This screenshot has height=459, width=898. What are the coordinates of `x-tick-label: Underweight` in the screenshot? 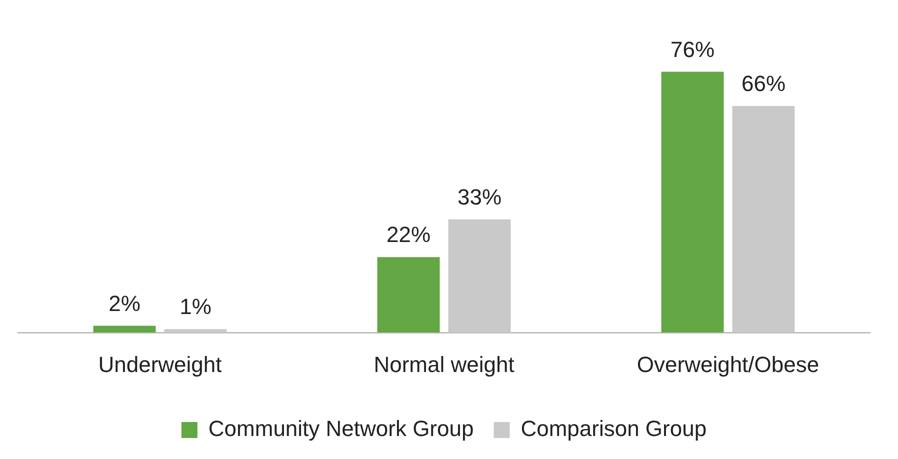 It's located at (160, 364).